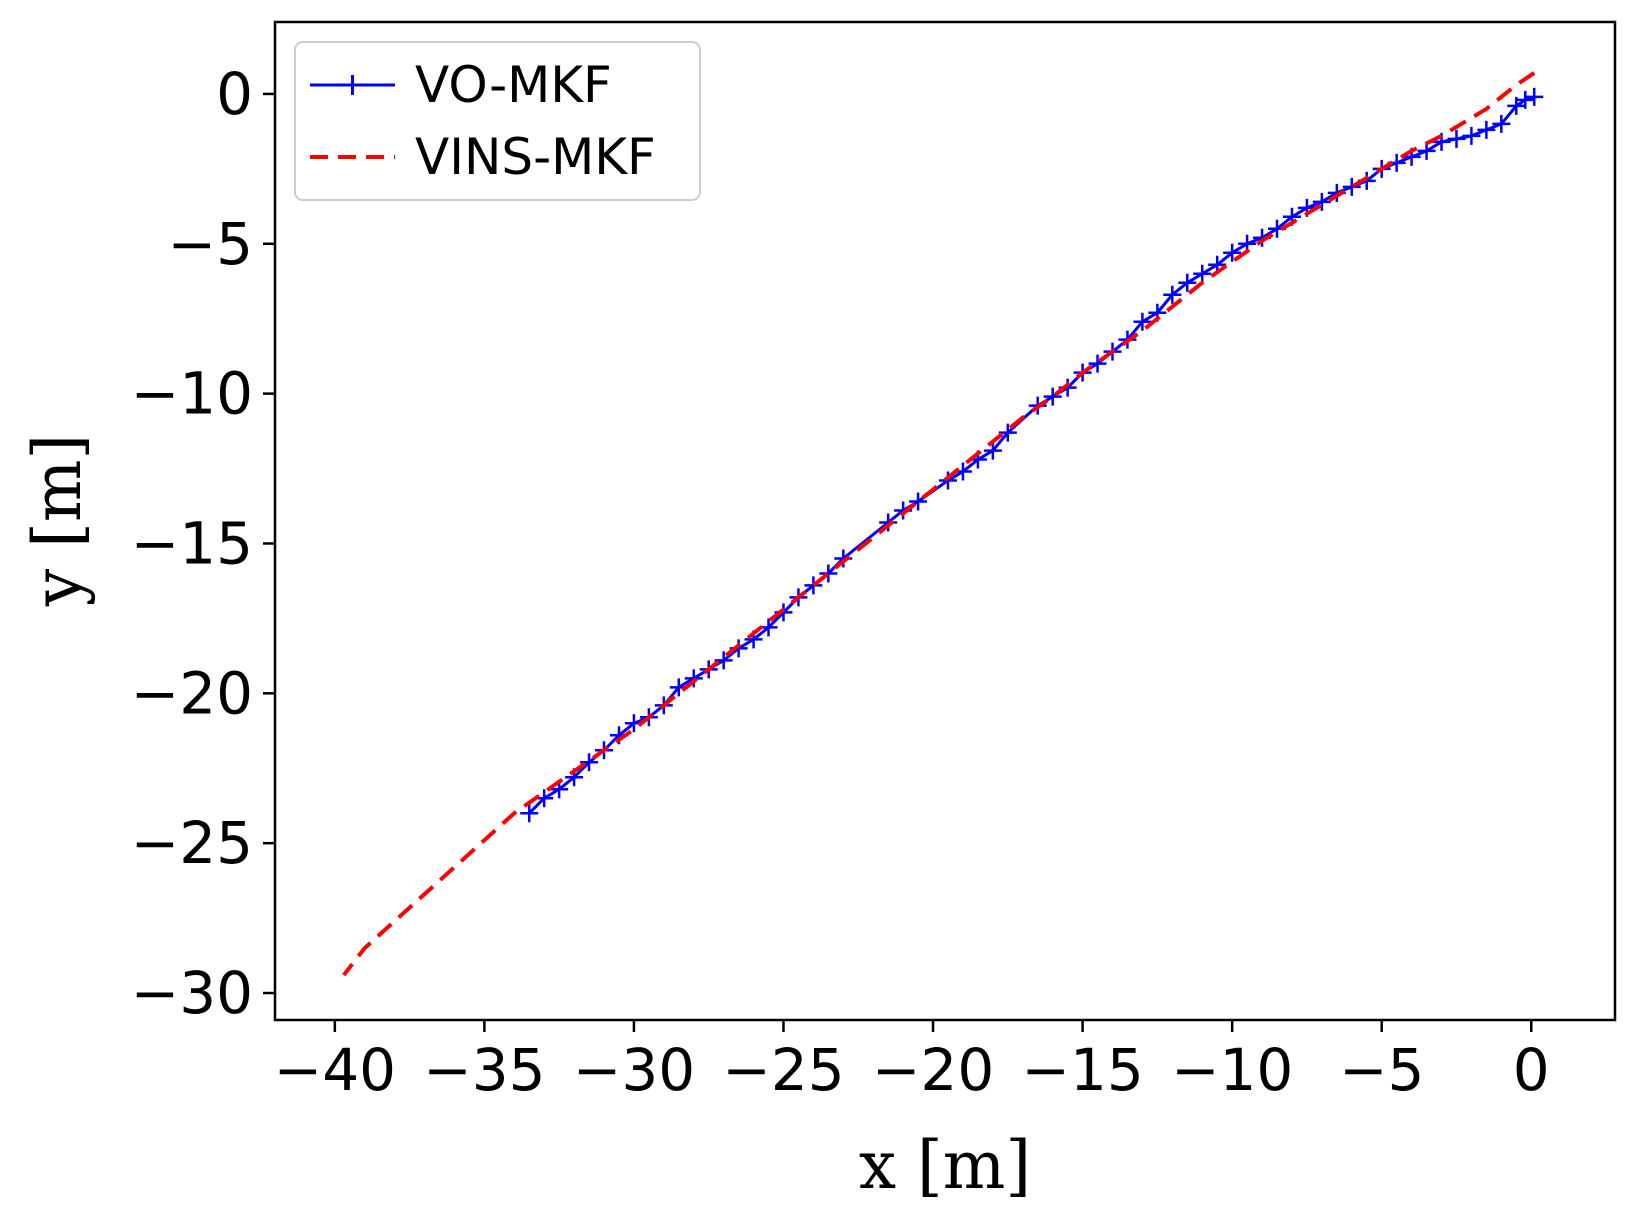 The height and width of the screenshot is (1207, 1625). Describe the element at coordinates (945, 1165) in the screenshot. I see `x-axis-label: x [m]` at that location.